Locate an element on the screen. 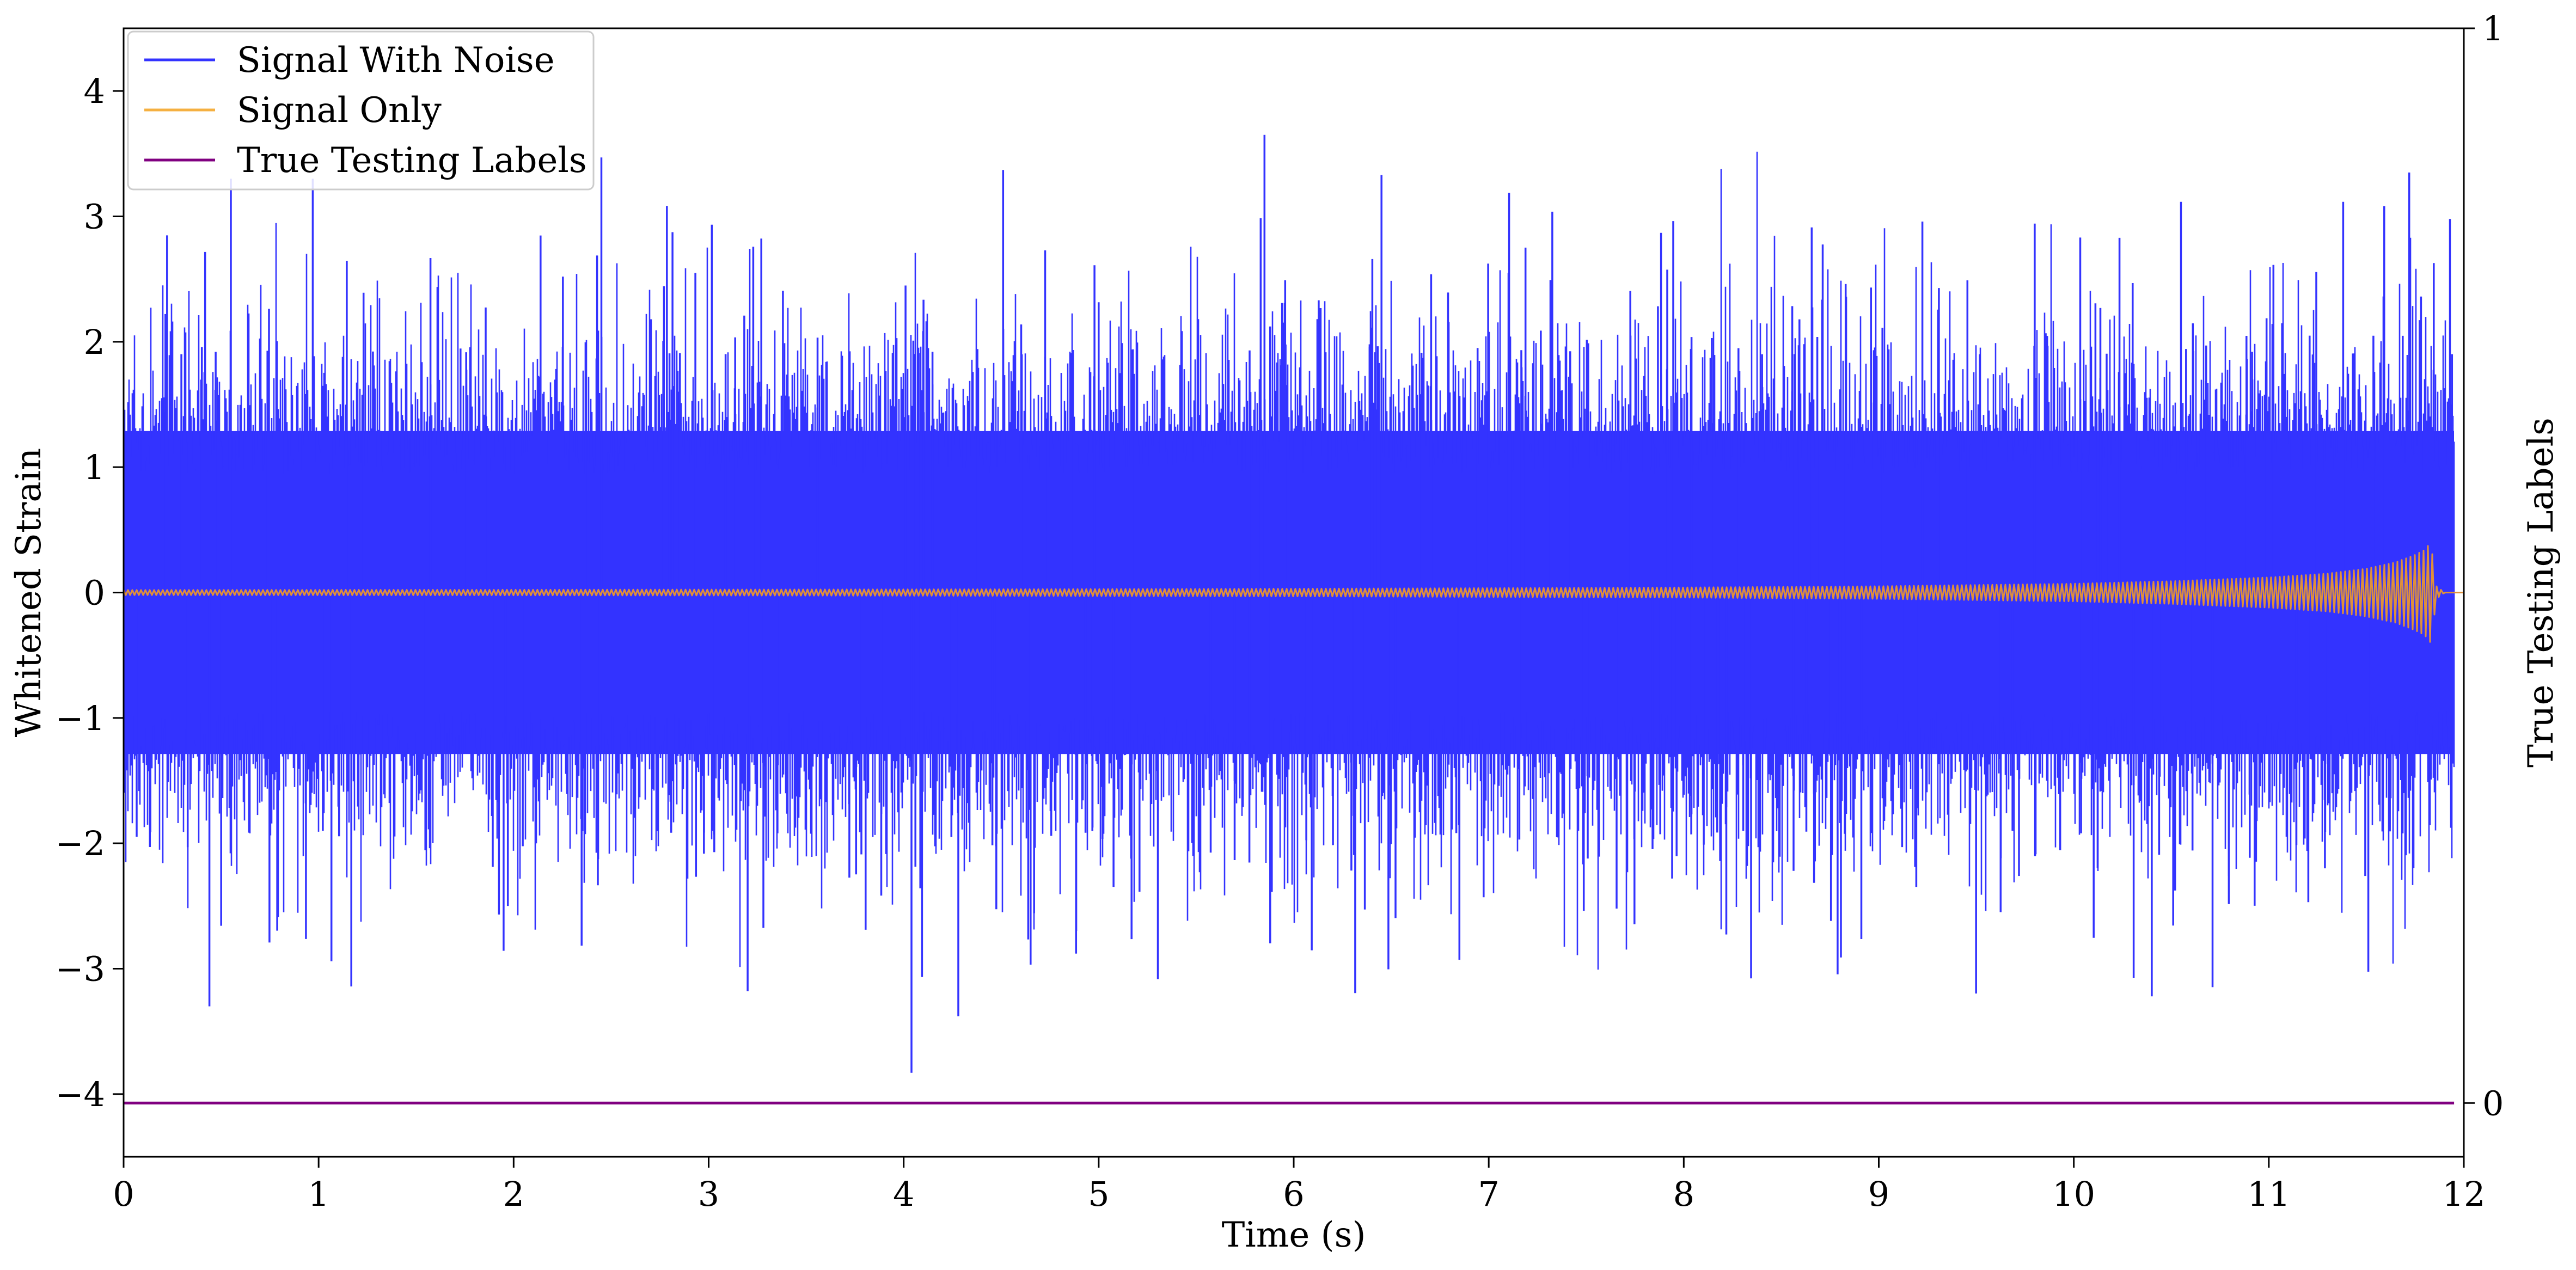 This screenshot has width=2576, height=1270. legend-entry: True Testing Labels is located at coordinates (365, 160).